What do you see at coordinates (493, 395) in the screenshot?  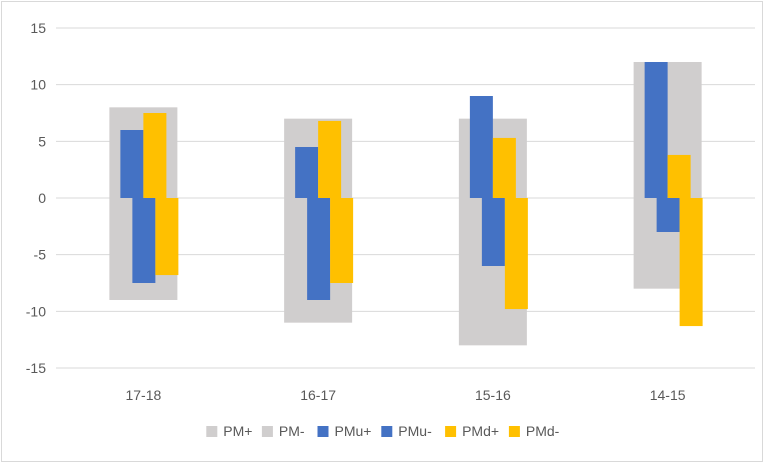 I see `x-tick-label: 15-16` at bounding box center [493, 395].